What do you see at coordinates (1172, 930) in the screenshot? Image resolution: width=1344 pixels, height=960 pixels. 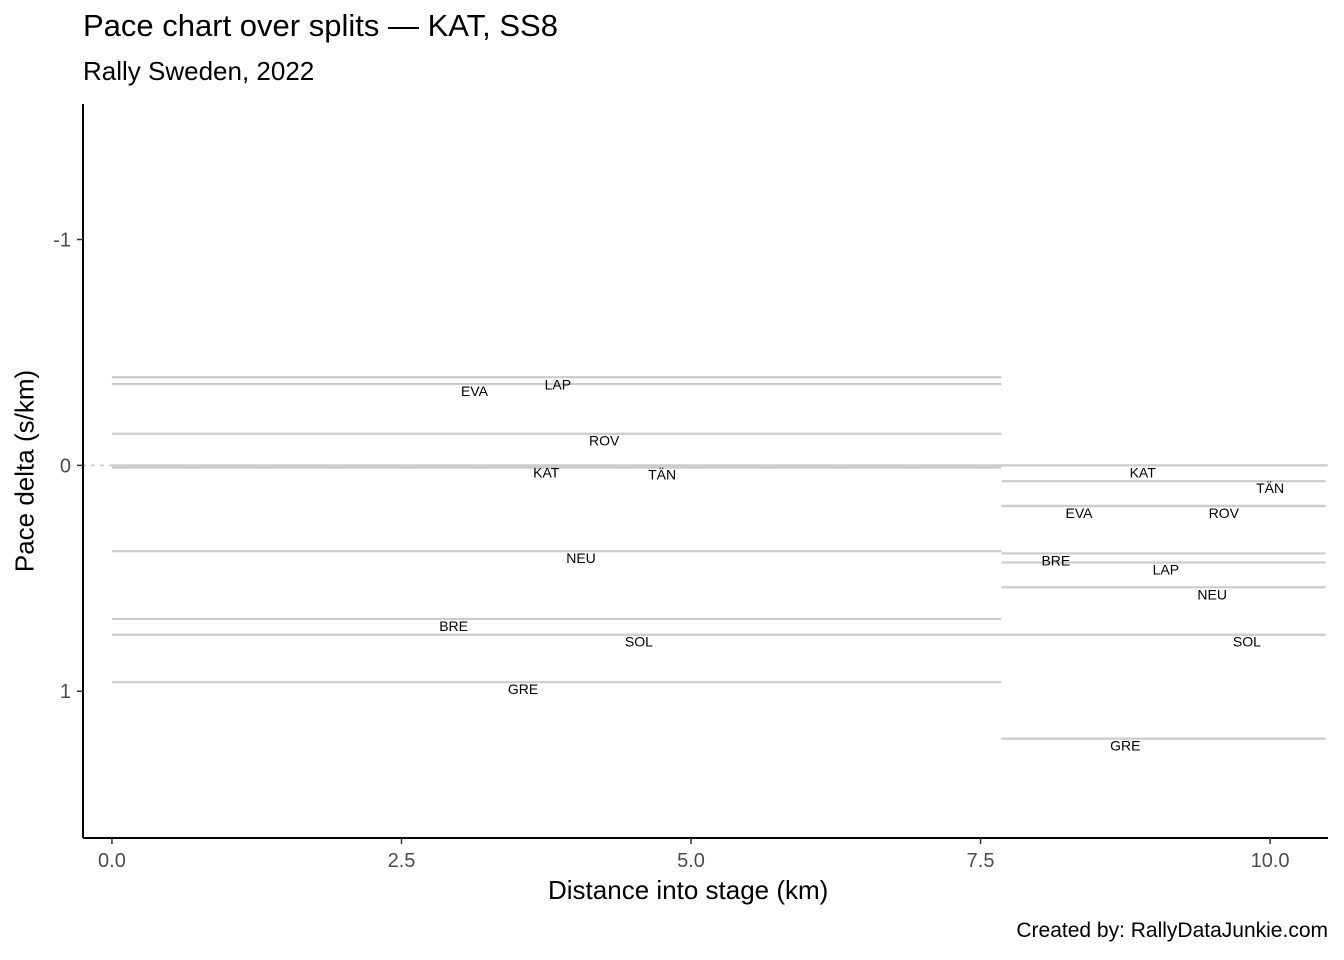 I see `chart-caption: Created by: RallyDataJunkie.com` at bounding box center [1172, 930].